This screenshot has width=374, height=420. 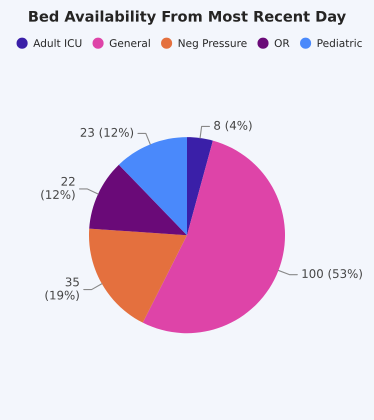 I want to click on legend-label: Pediatric, so click(x=340, y=43).